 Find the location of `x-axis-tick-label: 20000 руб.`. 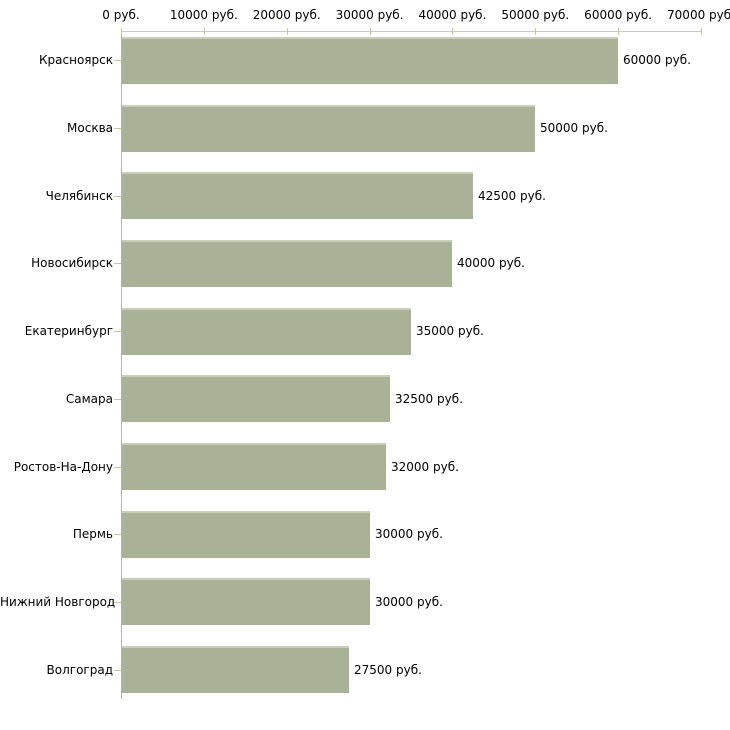

x-axis-tick-label: 20000 руб. is located at coordinates (286, 15).